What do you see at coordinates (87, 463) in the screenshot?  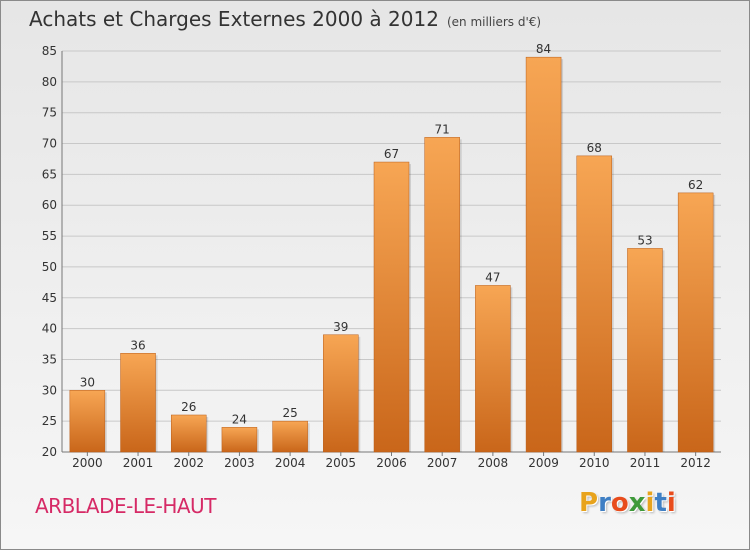 I see `x-tick-label: 2000` at bounding box center [87, 463].